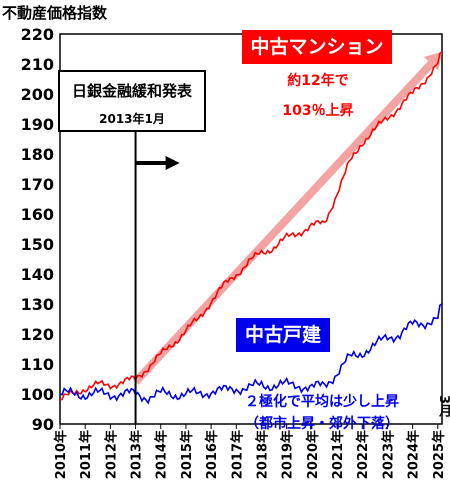 This screenshot has height=492, width=450. Describe the element at coordinates (37, 184) in the screenshot. I see `y-tick-label: 170` at that location.